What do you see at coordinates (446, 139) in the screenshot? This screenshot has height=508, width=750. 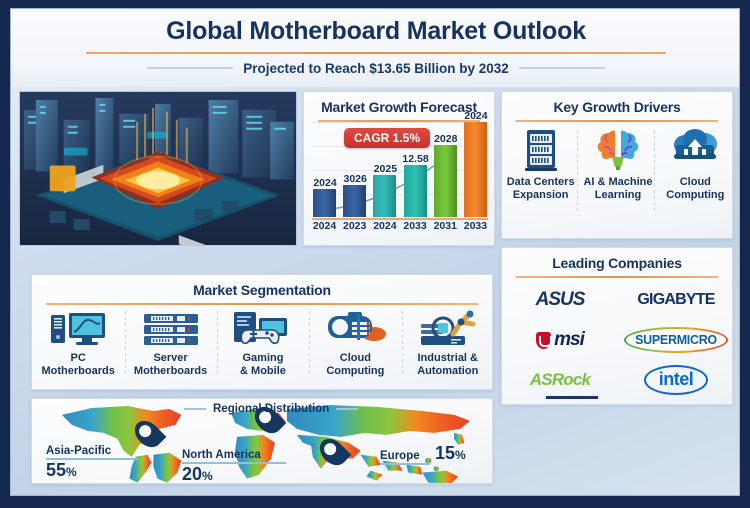 I see `bar-value-label: 2028` at bounding box center [446, 139].